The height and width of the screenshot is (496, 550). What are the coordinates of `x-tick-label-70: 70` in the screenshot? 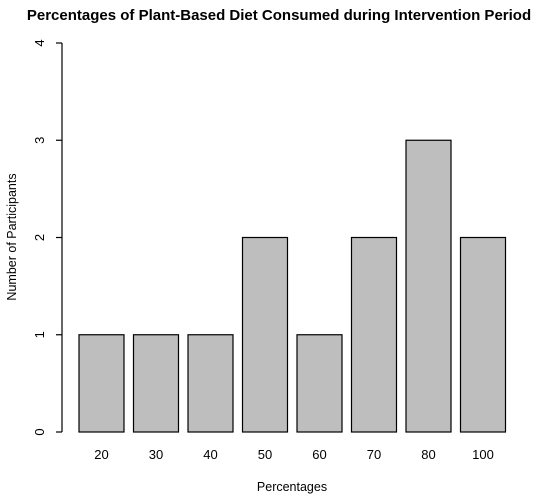 It's located at (374, 454).